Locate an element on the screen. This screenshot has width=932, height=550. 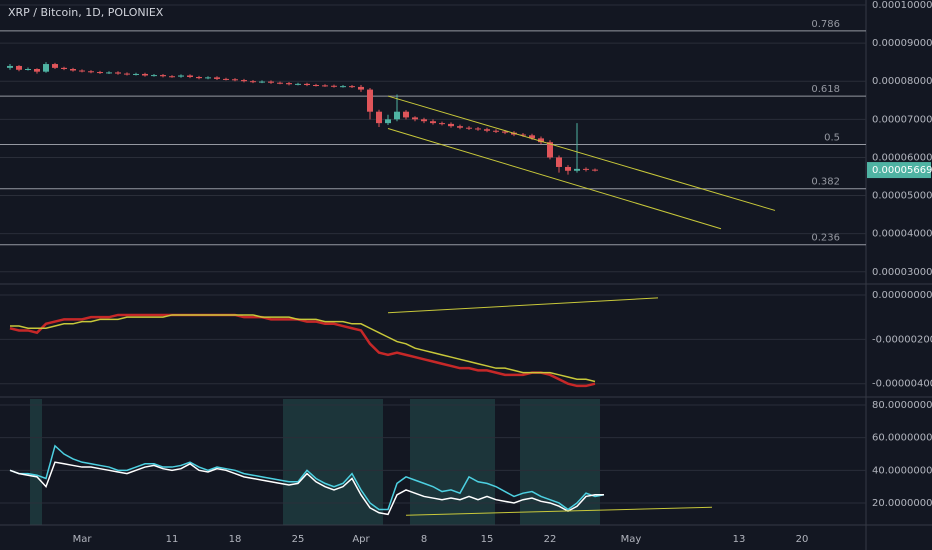
last-price-box is located at coordinates (899, 170).